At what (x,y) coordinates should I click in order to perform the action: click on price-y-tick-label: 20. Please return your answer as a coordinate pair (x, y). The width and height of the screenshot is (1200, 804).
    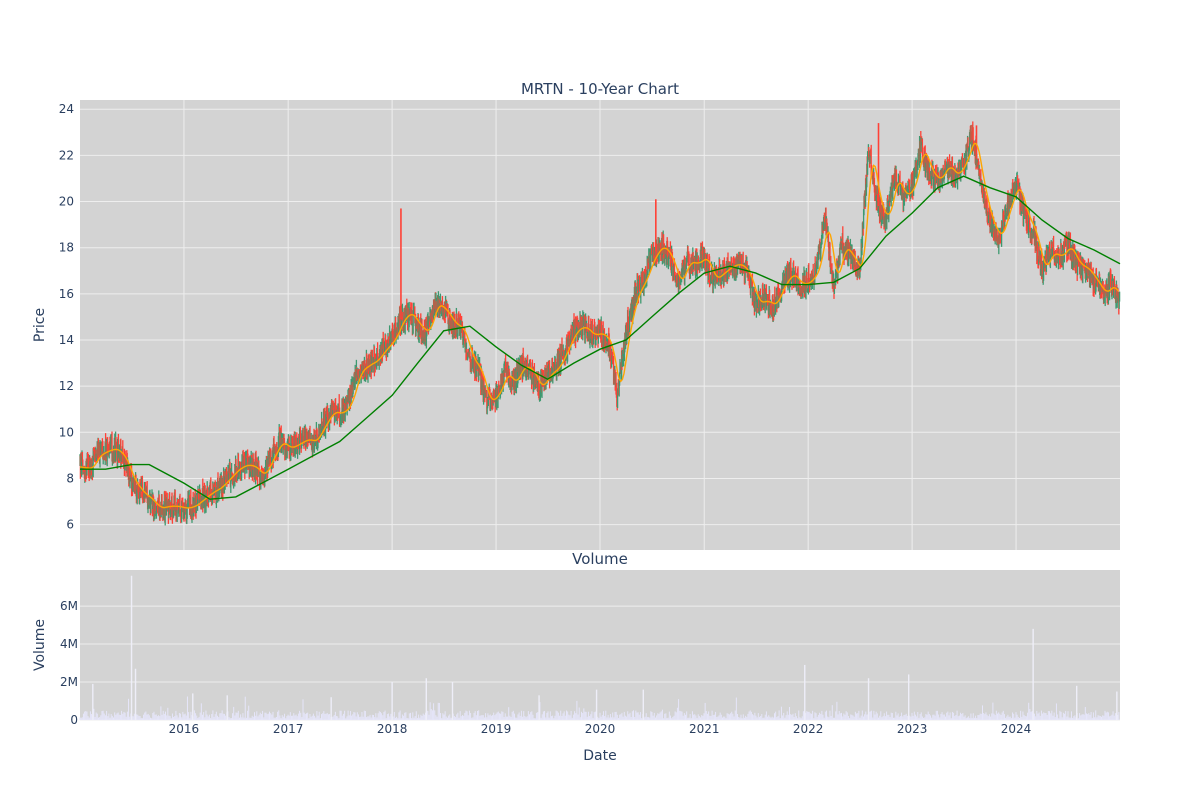
    Looking at the image, I should click on (66, 202).